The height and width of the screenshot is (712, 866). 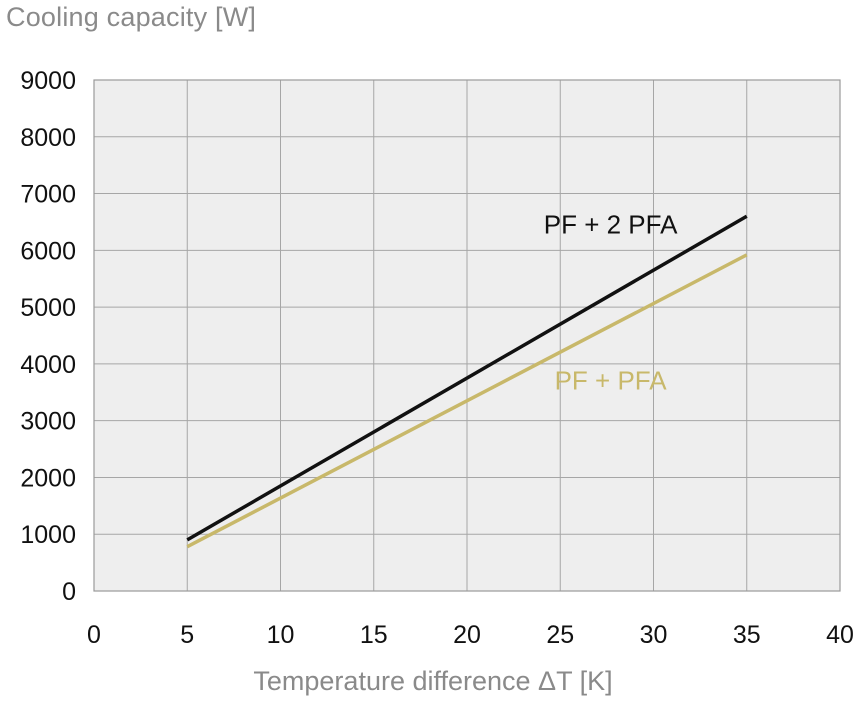 I want to click on series-label: PF + PFA, so click(x=611, y=380).